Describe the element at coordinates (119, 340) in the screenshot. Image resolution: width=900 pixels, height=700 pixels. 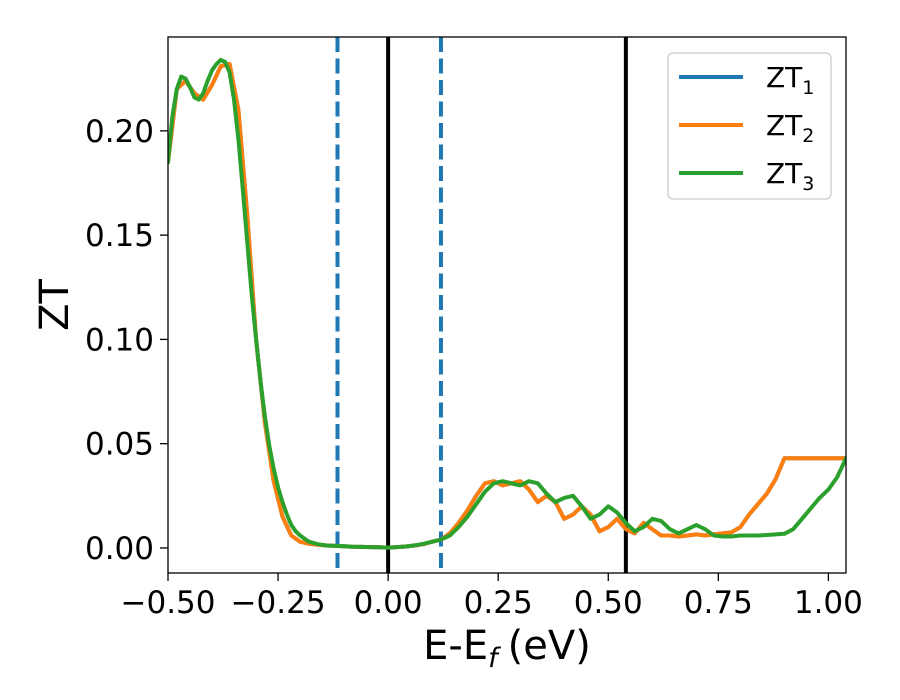
I see `y-tick-label: 0.10` at that location.